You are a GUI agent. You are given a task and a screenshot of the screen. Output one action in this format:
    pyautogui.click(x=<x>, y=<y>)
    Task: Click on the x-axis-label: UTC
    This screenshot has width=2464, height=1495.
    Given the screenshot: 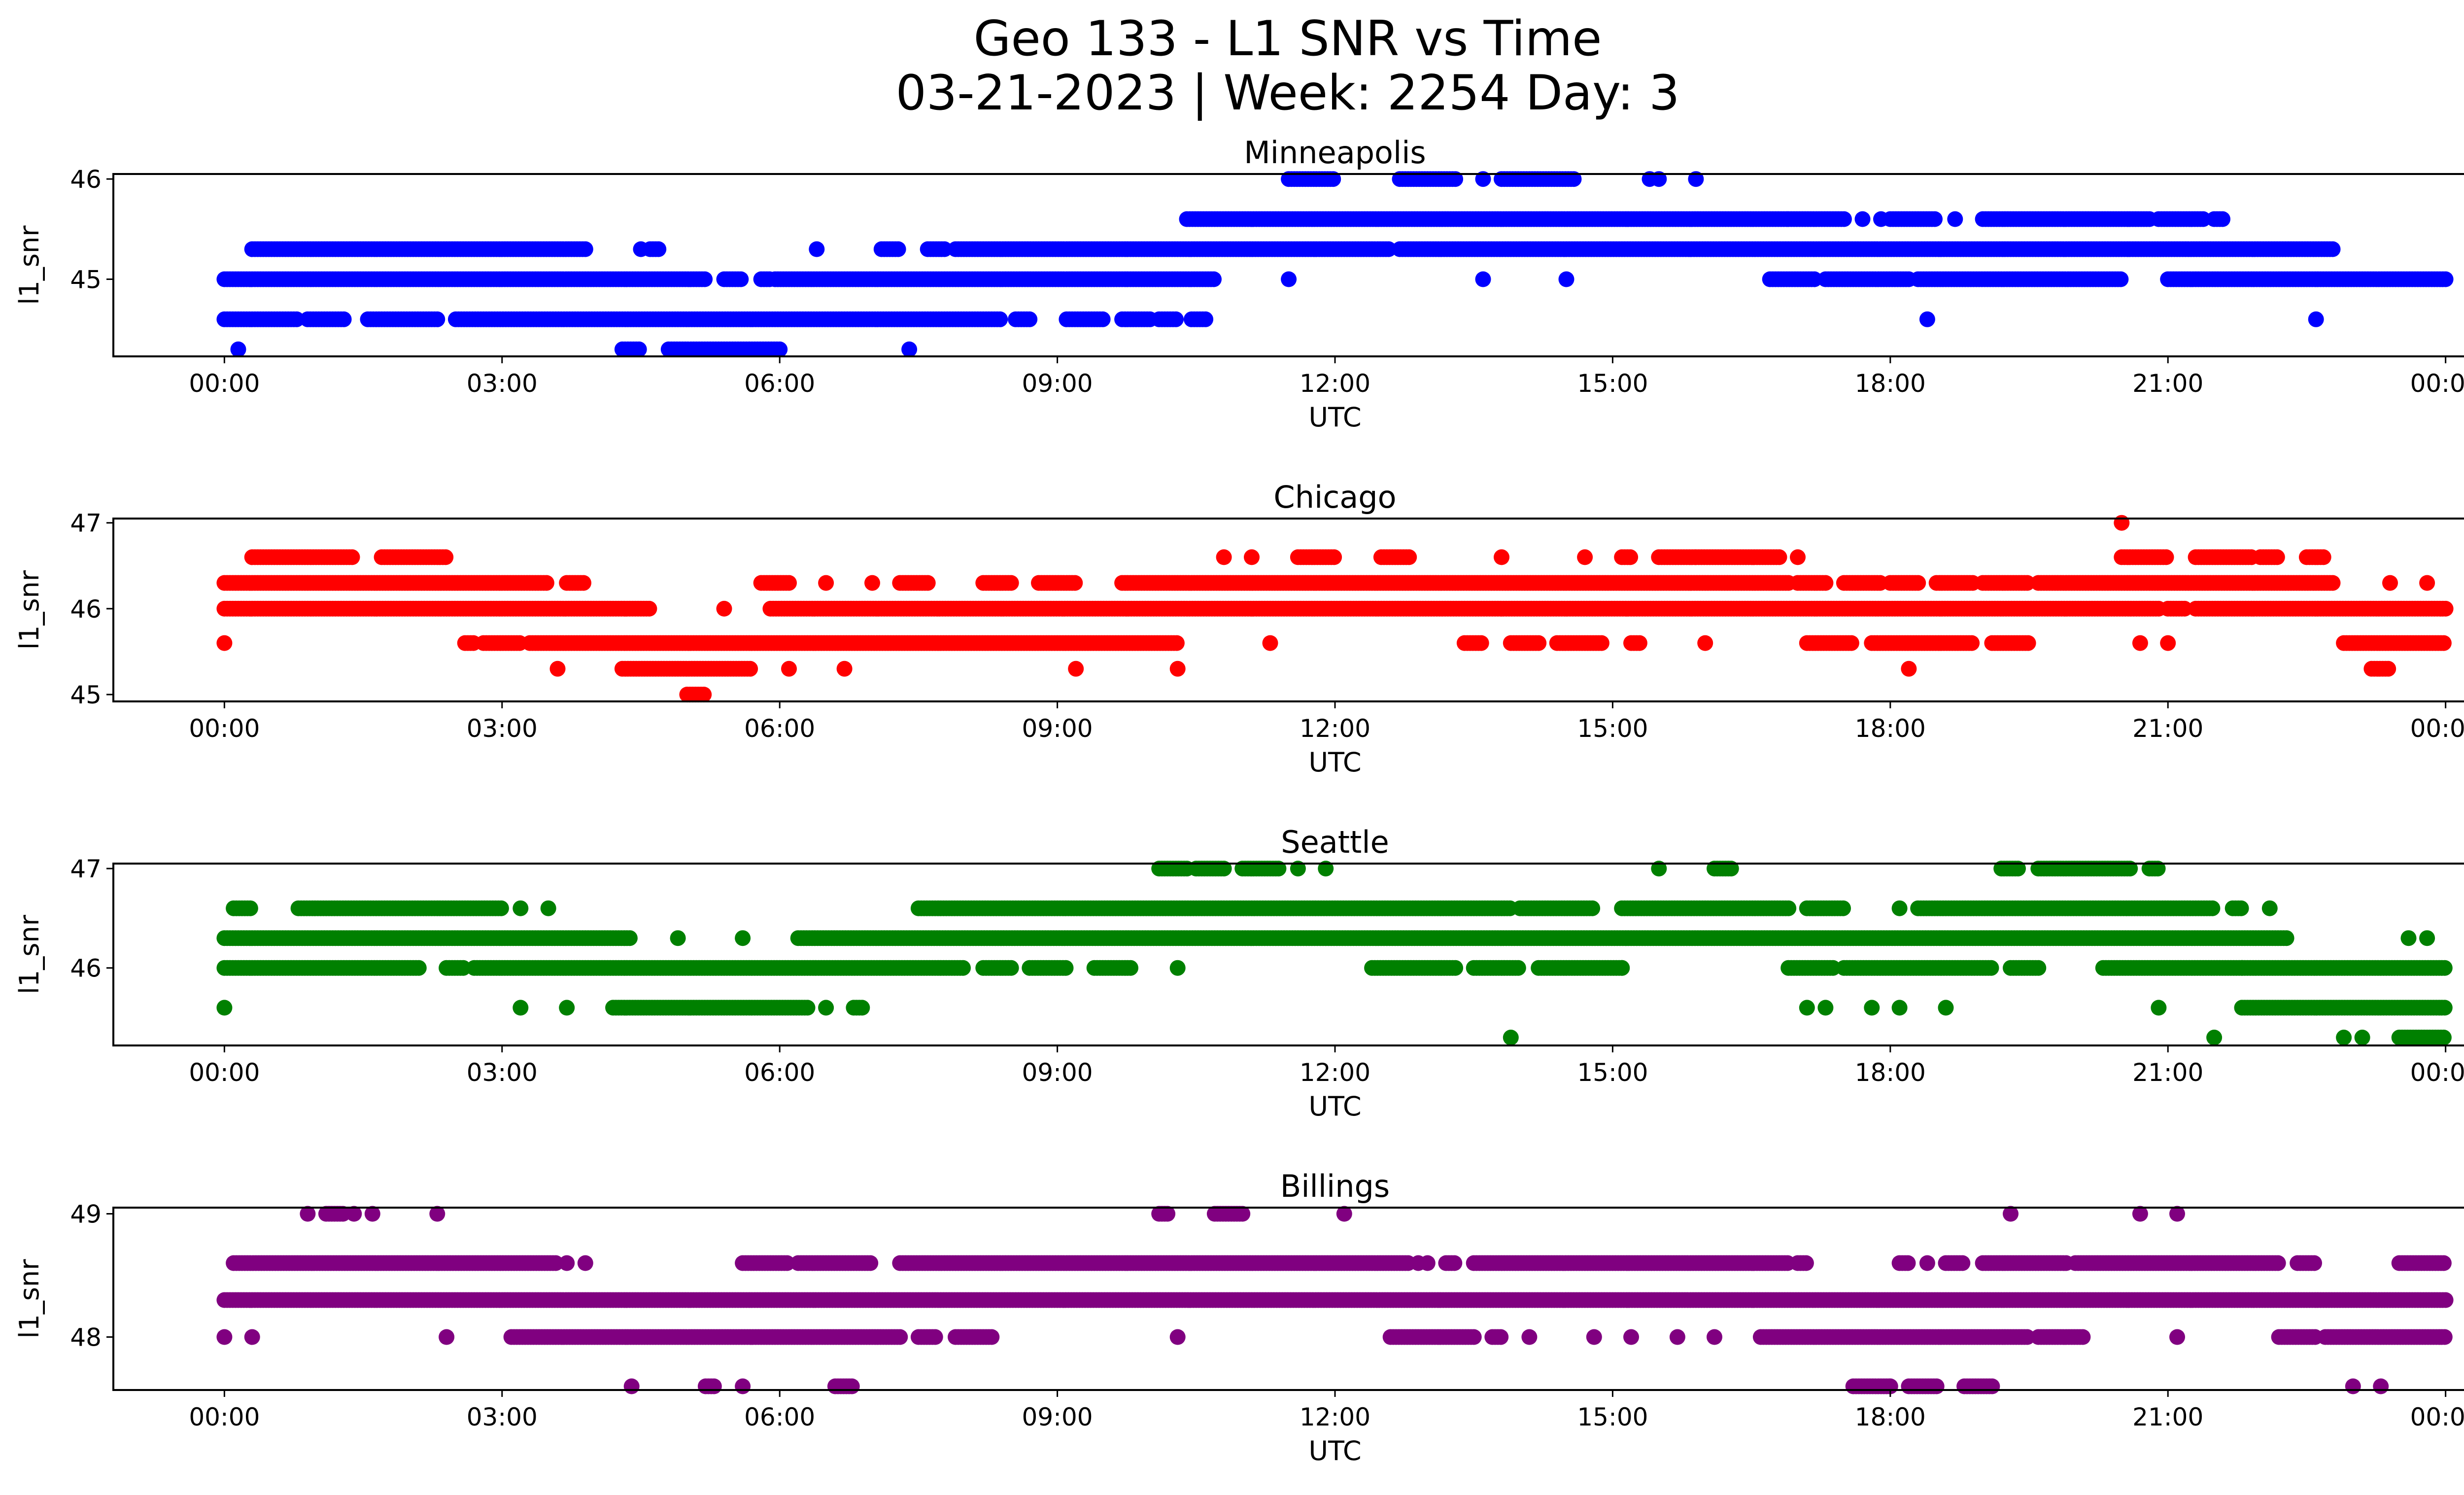 What is the action you would take?
    pyautogui.click(x=1334, y=417)
    